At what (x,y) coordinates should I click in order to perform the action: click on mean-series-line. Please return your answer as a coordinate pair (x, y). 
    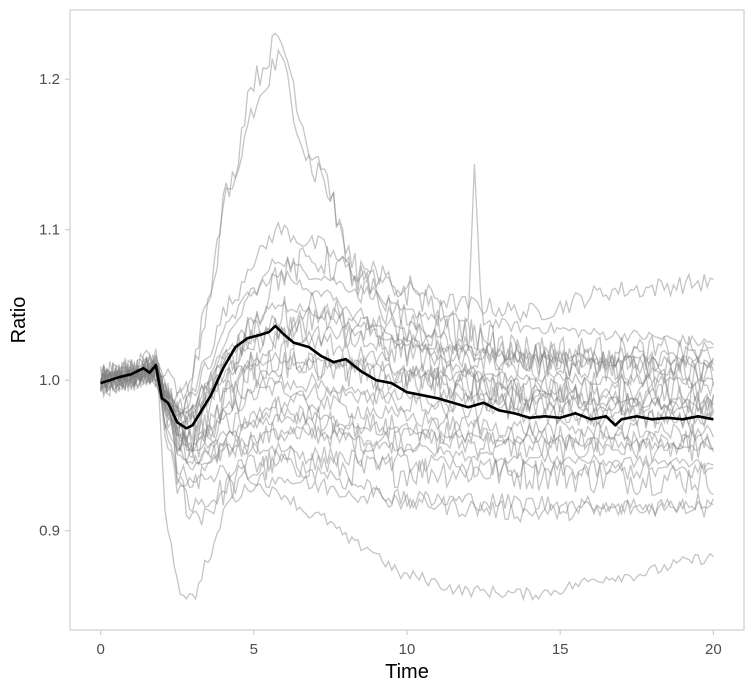
    Looking at the image, I should click on (407, 377).